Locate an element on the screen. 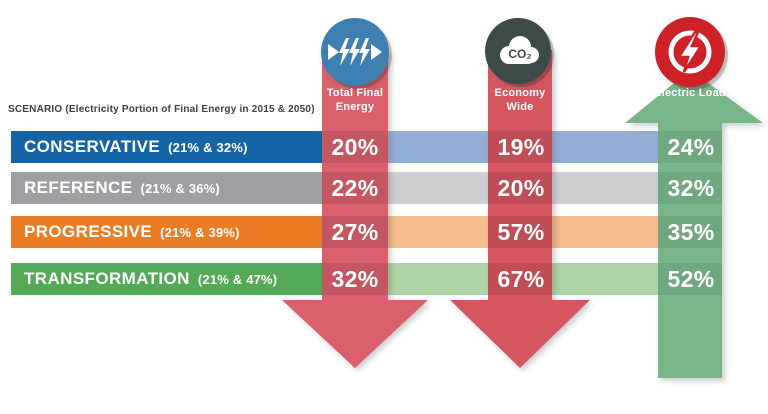 The image size is (768, 414). scenario-row-conservative: CONSERVATIVE (21% & 32%) is located at coordinates (184, 147).